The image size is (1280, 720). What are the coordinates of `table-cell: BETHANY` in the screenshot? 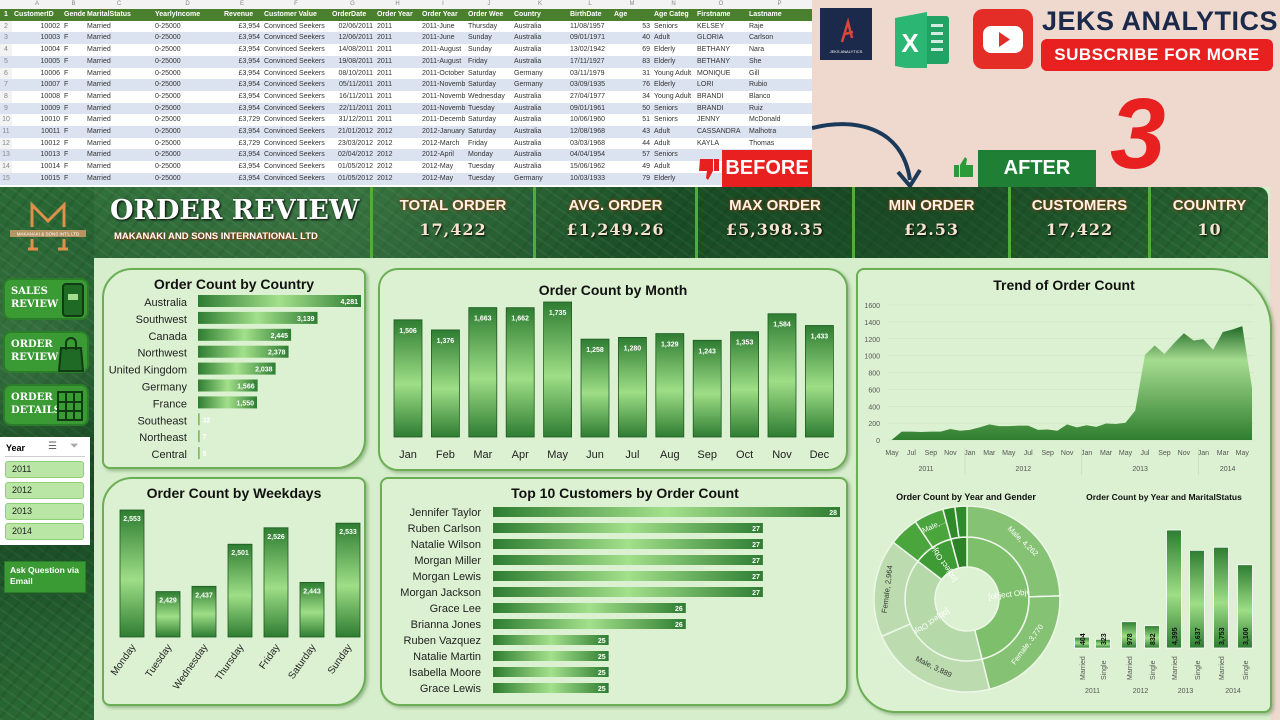 It's located at (721, 61).